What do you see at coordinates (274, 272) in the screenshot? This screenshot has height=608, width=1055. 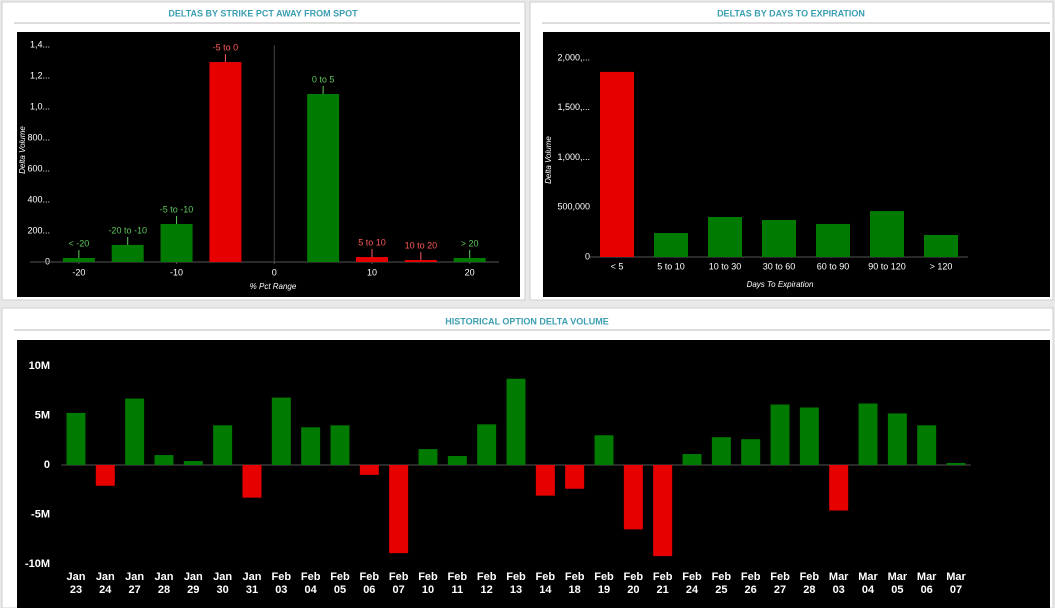 I see `x-tick-label: 0` at bounding box center [274, 272].